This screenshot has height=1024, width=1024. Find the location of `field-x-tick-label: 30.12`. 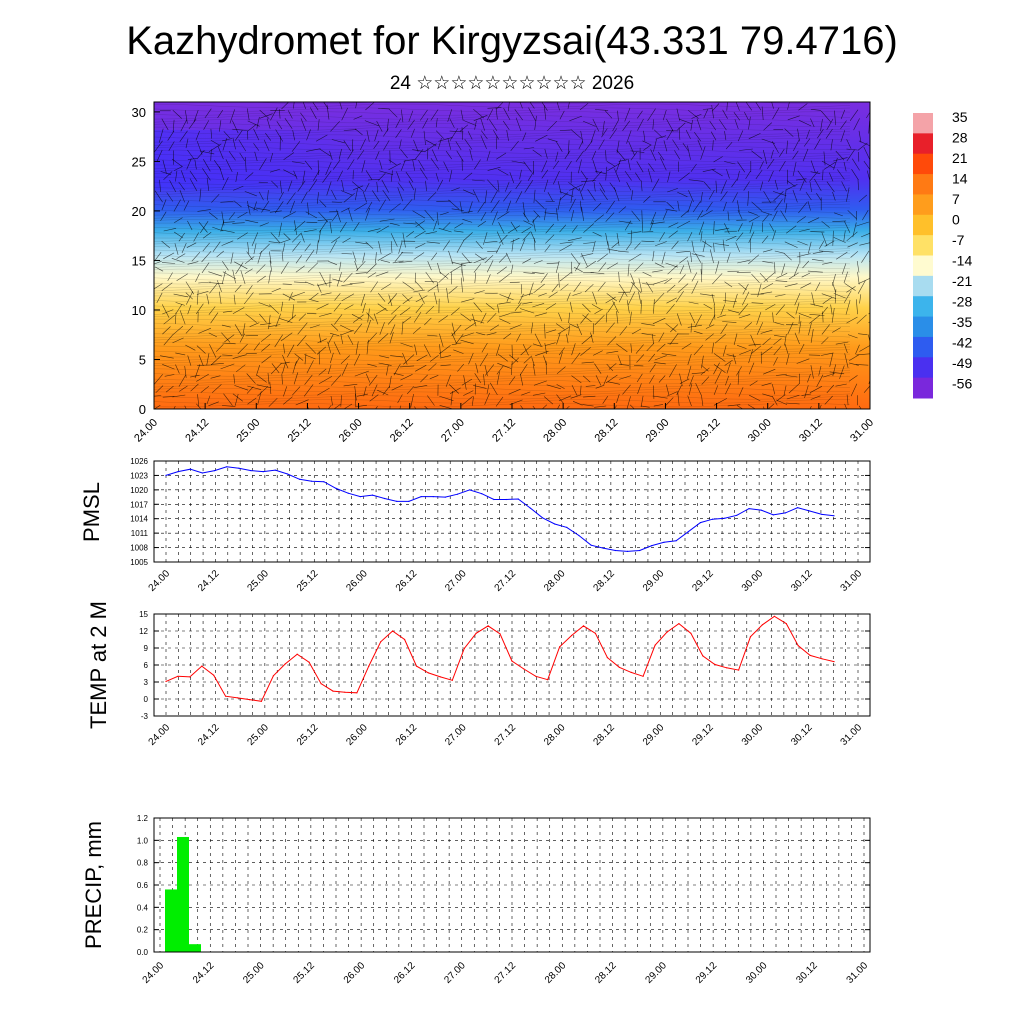

field-x-tick-label: 30.12 is located at coordinates (811, 431).